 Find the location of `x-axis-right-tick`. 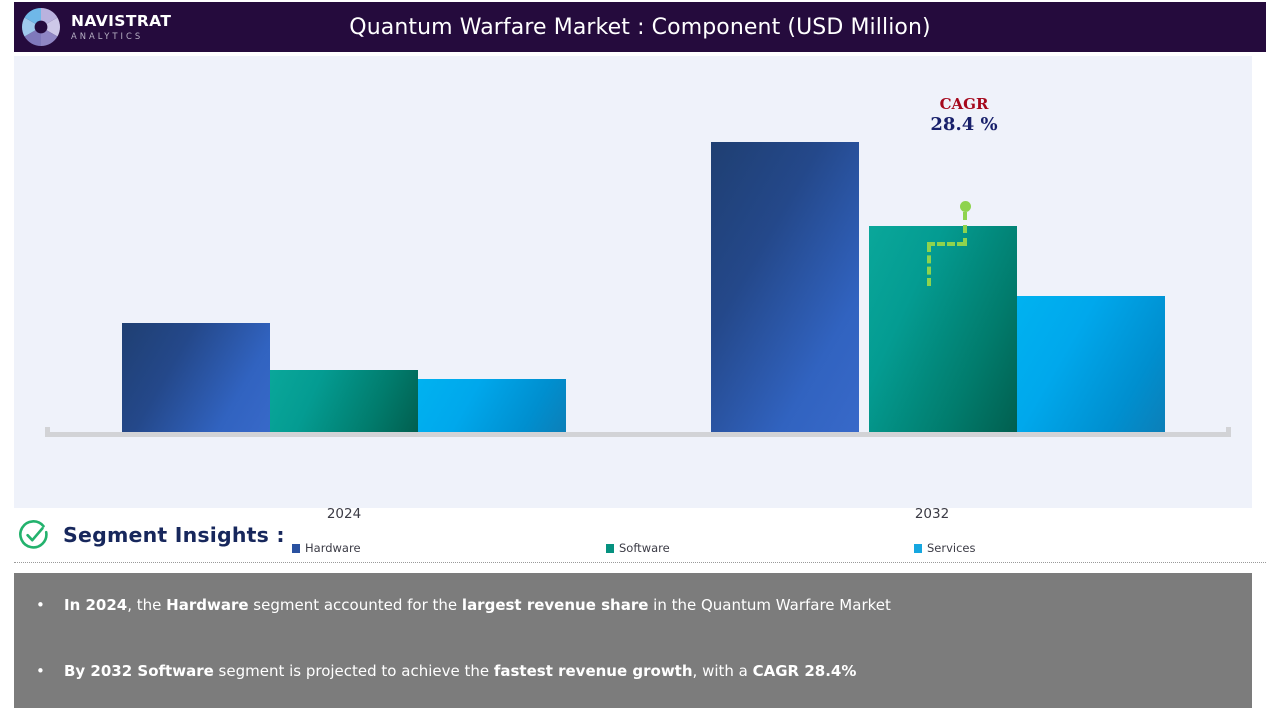

x-axis-right-tick is located at coordinates (1228, 432).